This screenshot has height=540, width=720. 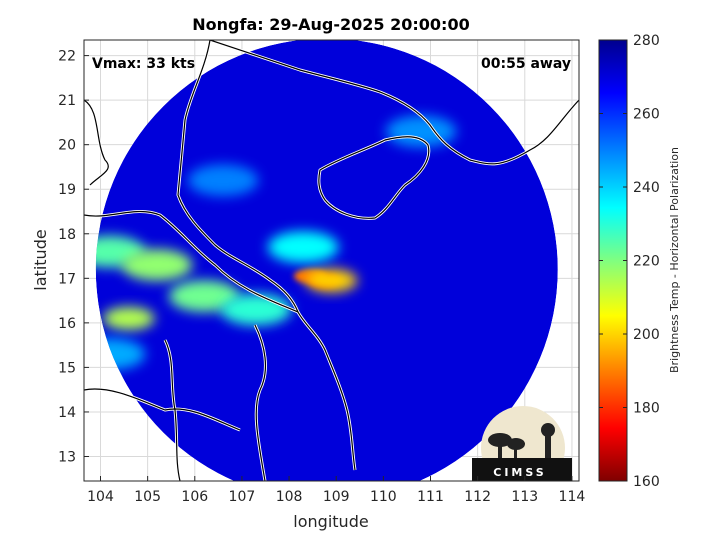 What do you see at coordinates (67, 324) in the screenshot?
I see `y-tick-label: 16` at bounding box center [67, 324].